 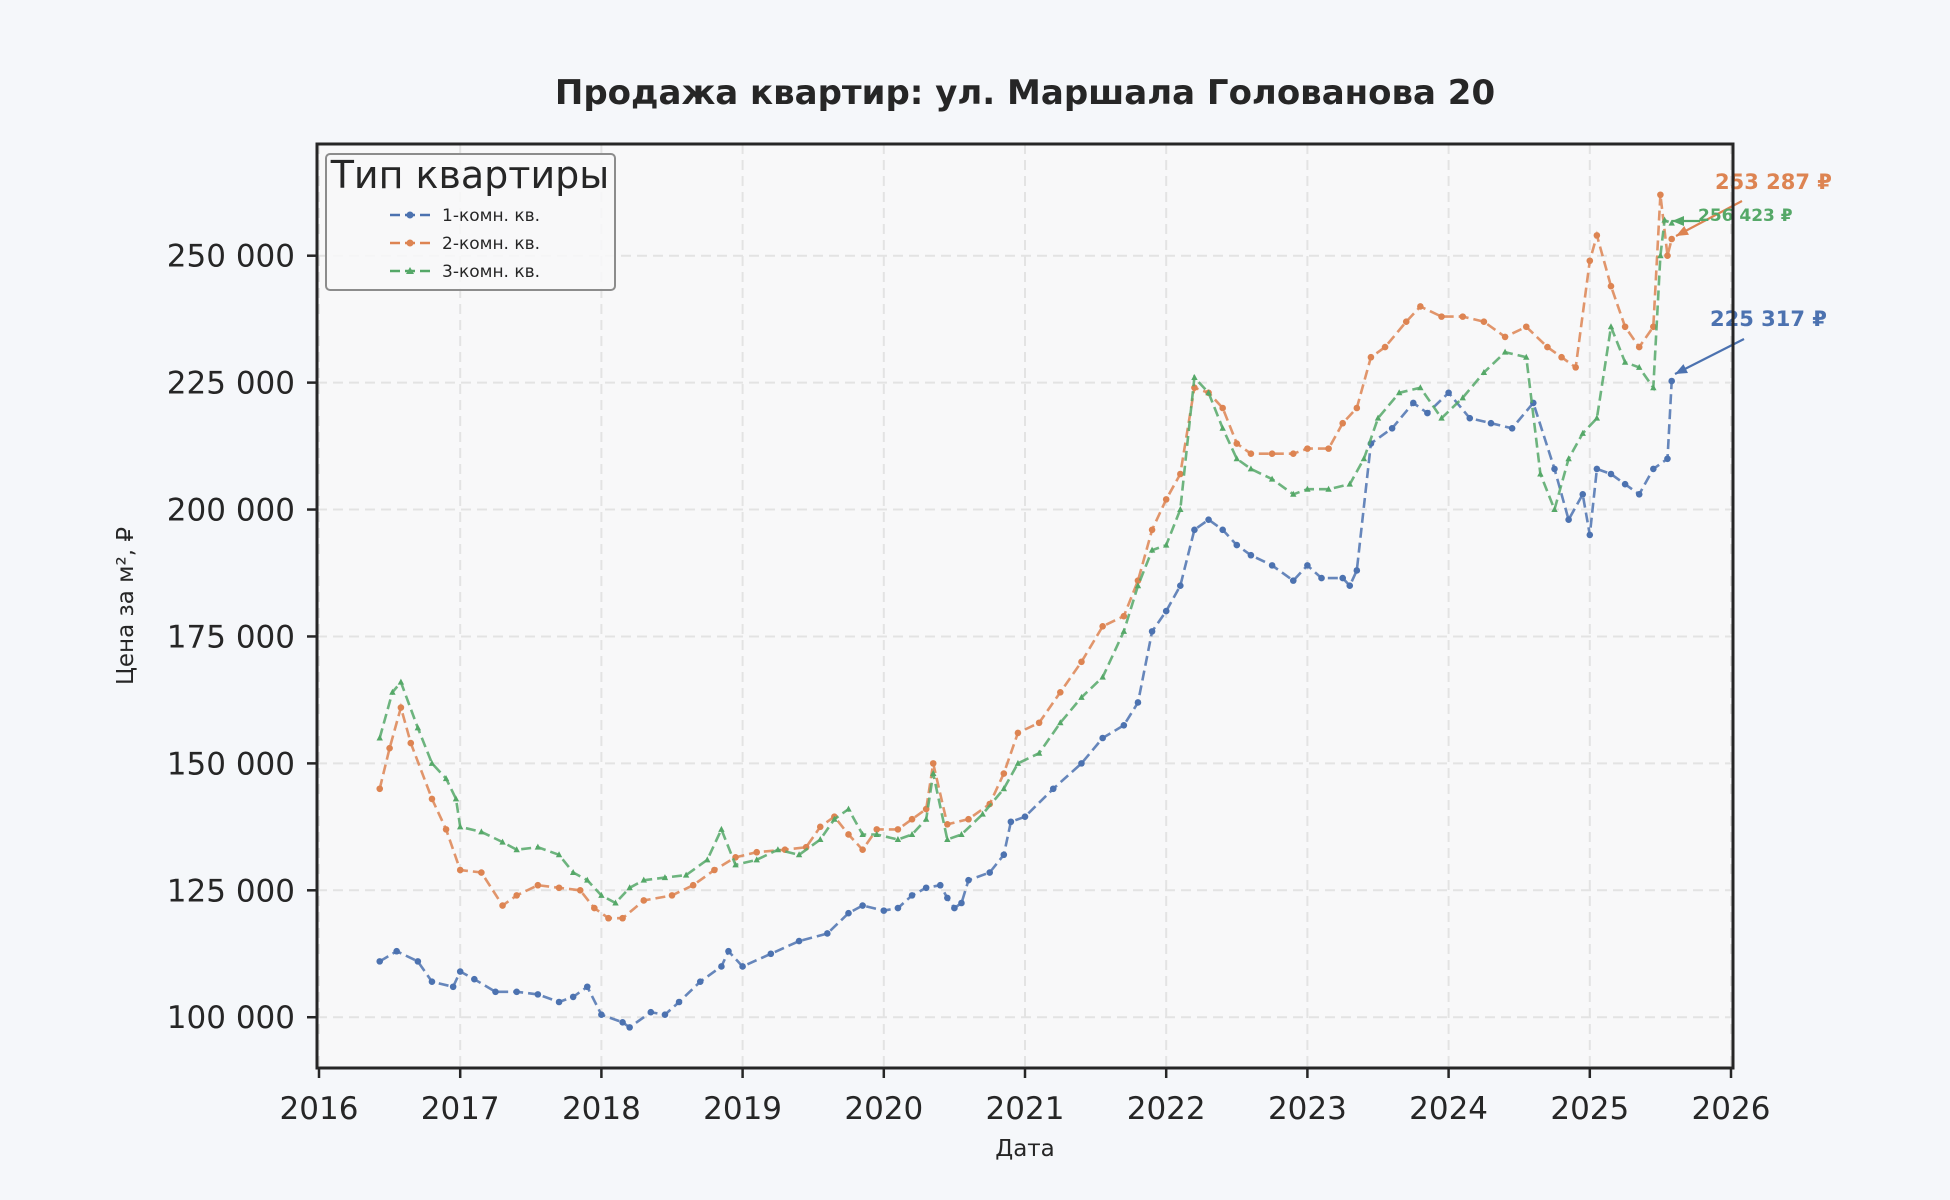 I want to click on x-tick-label: 2026, so click(x=1731, y=1109).